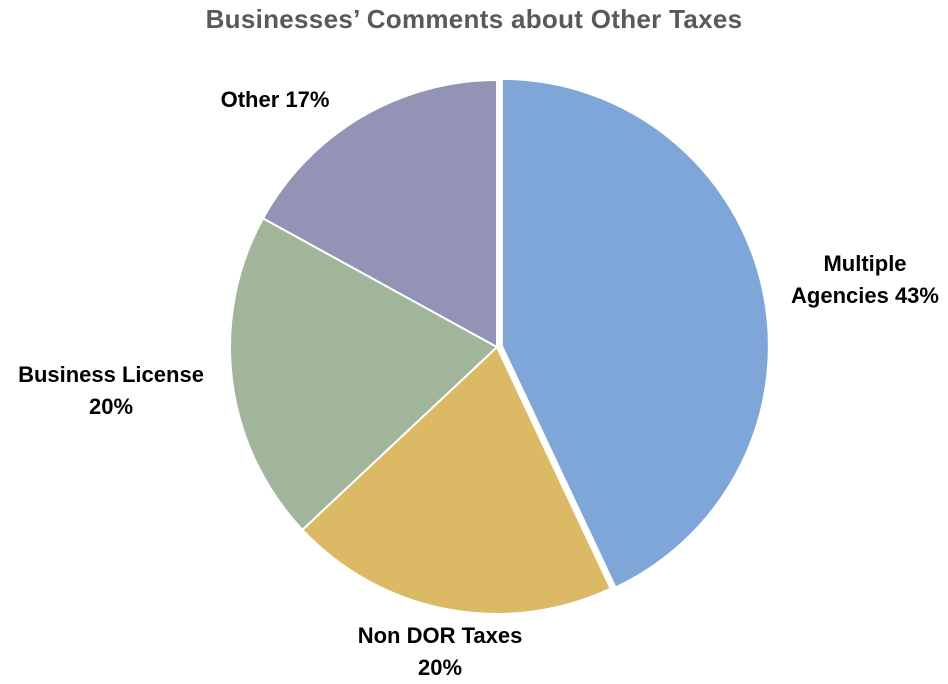  Describe the element at coordinates (111, 374) in the screenshot. I see `data-label-line: Business License` at that location.